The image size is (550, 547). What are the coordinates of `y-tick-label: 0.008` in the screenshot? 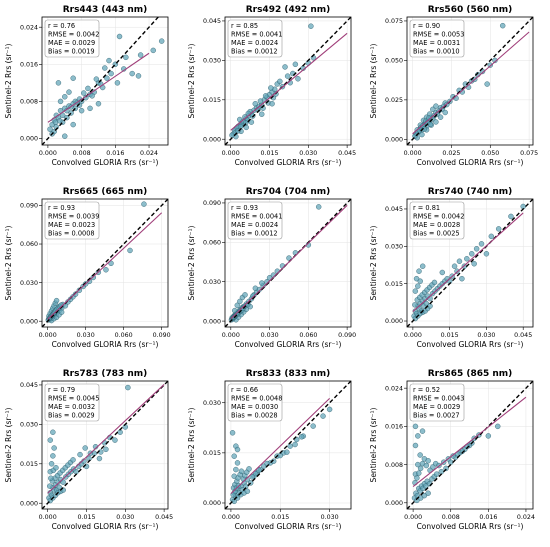 It's located at (29, 102).